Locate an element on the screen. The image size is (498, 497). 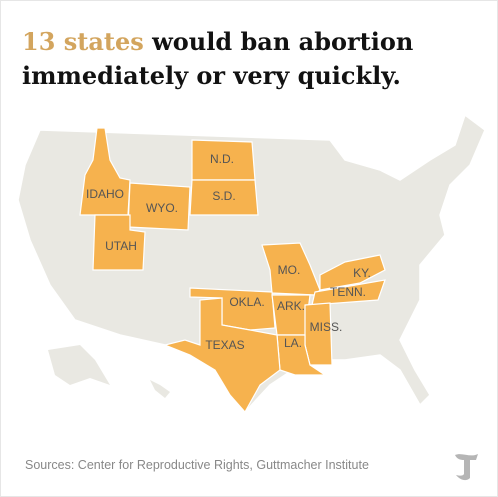
title-highlight: 13 states is located at coordinates (83, 41).